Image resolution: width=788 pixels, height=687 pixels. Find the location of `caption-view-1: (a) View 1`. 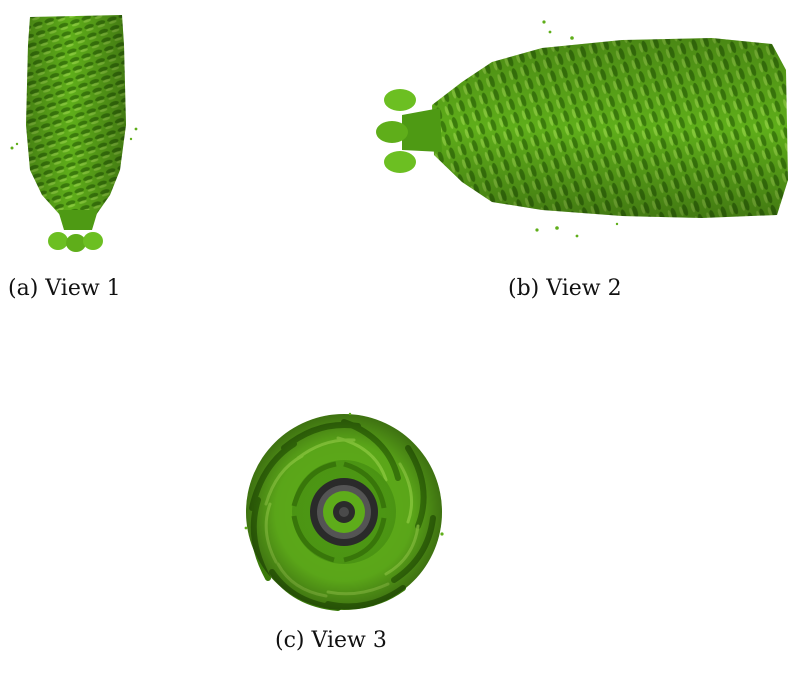

caption-view-1: (a) View 1 is located at coordinates (64, 288).